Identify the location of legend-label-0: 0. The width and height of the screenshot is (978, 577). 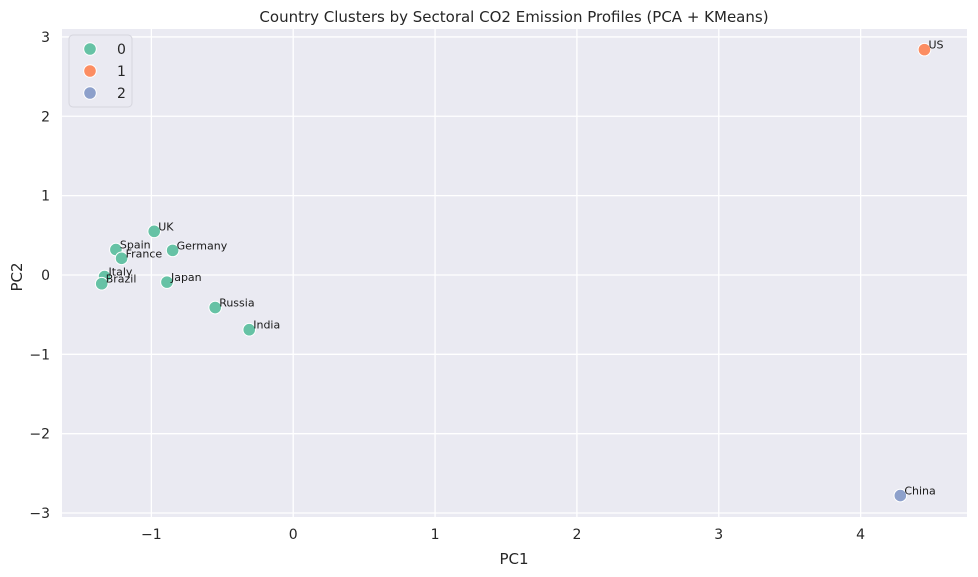
(121, 50).